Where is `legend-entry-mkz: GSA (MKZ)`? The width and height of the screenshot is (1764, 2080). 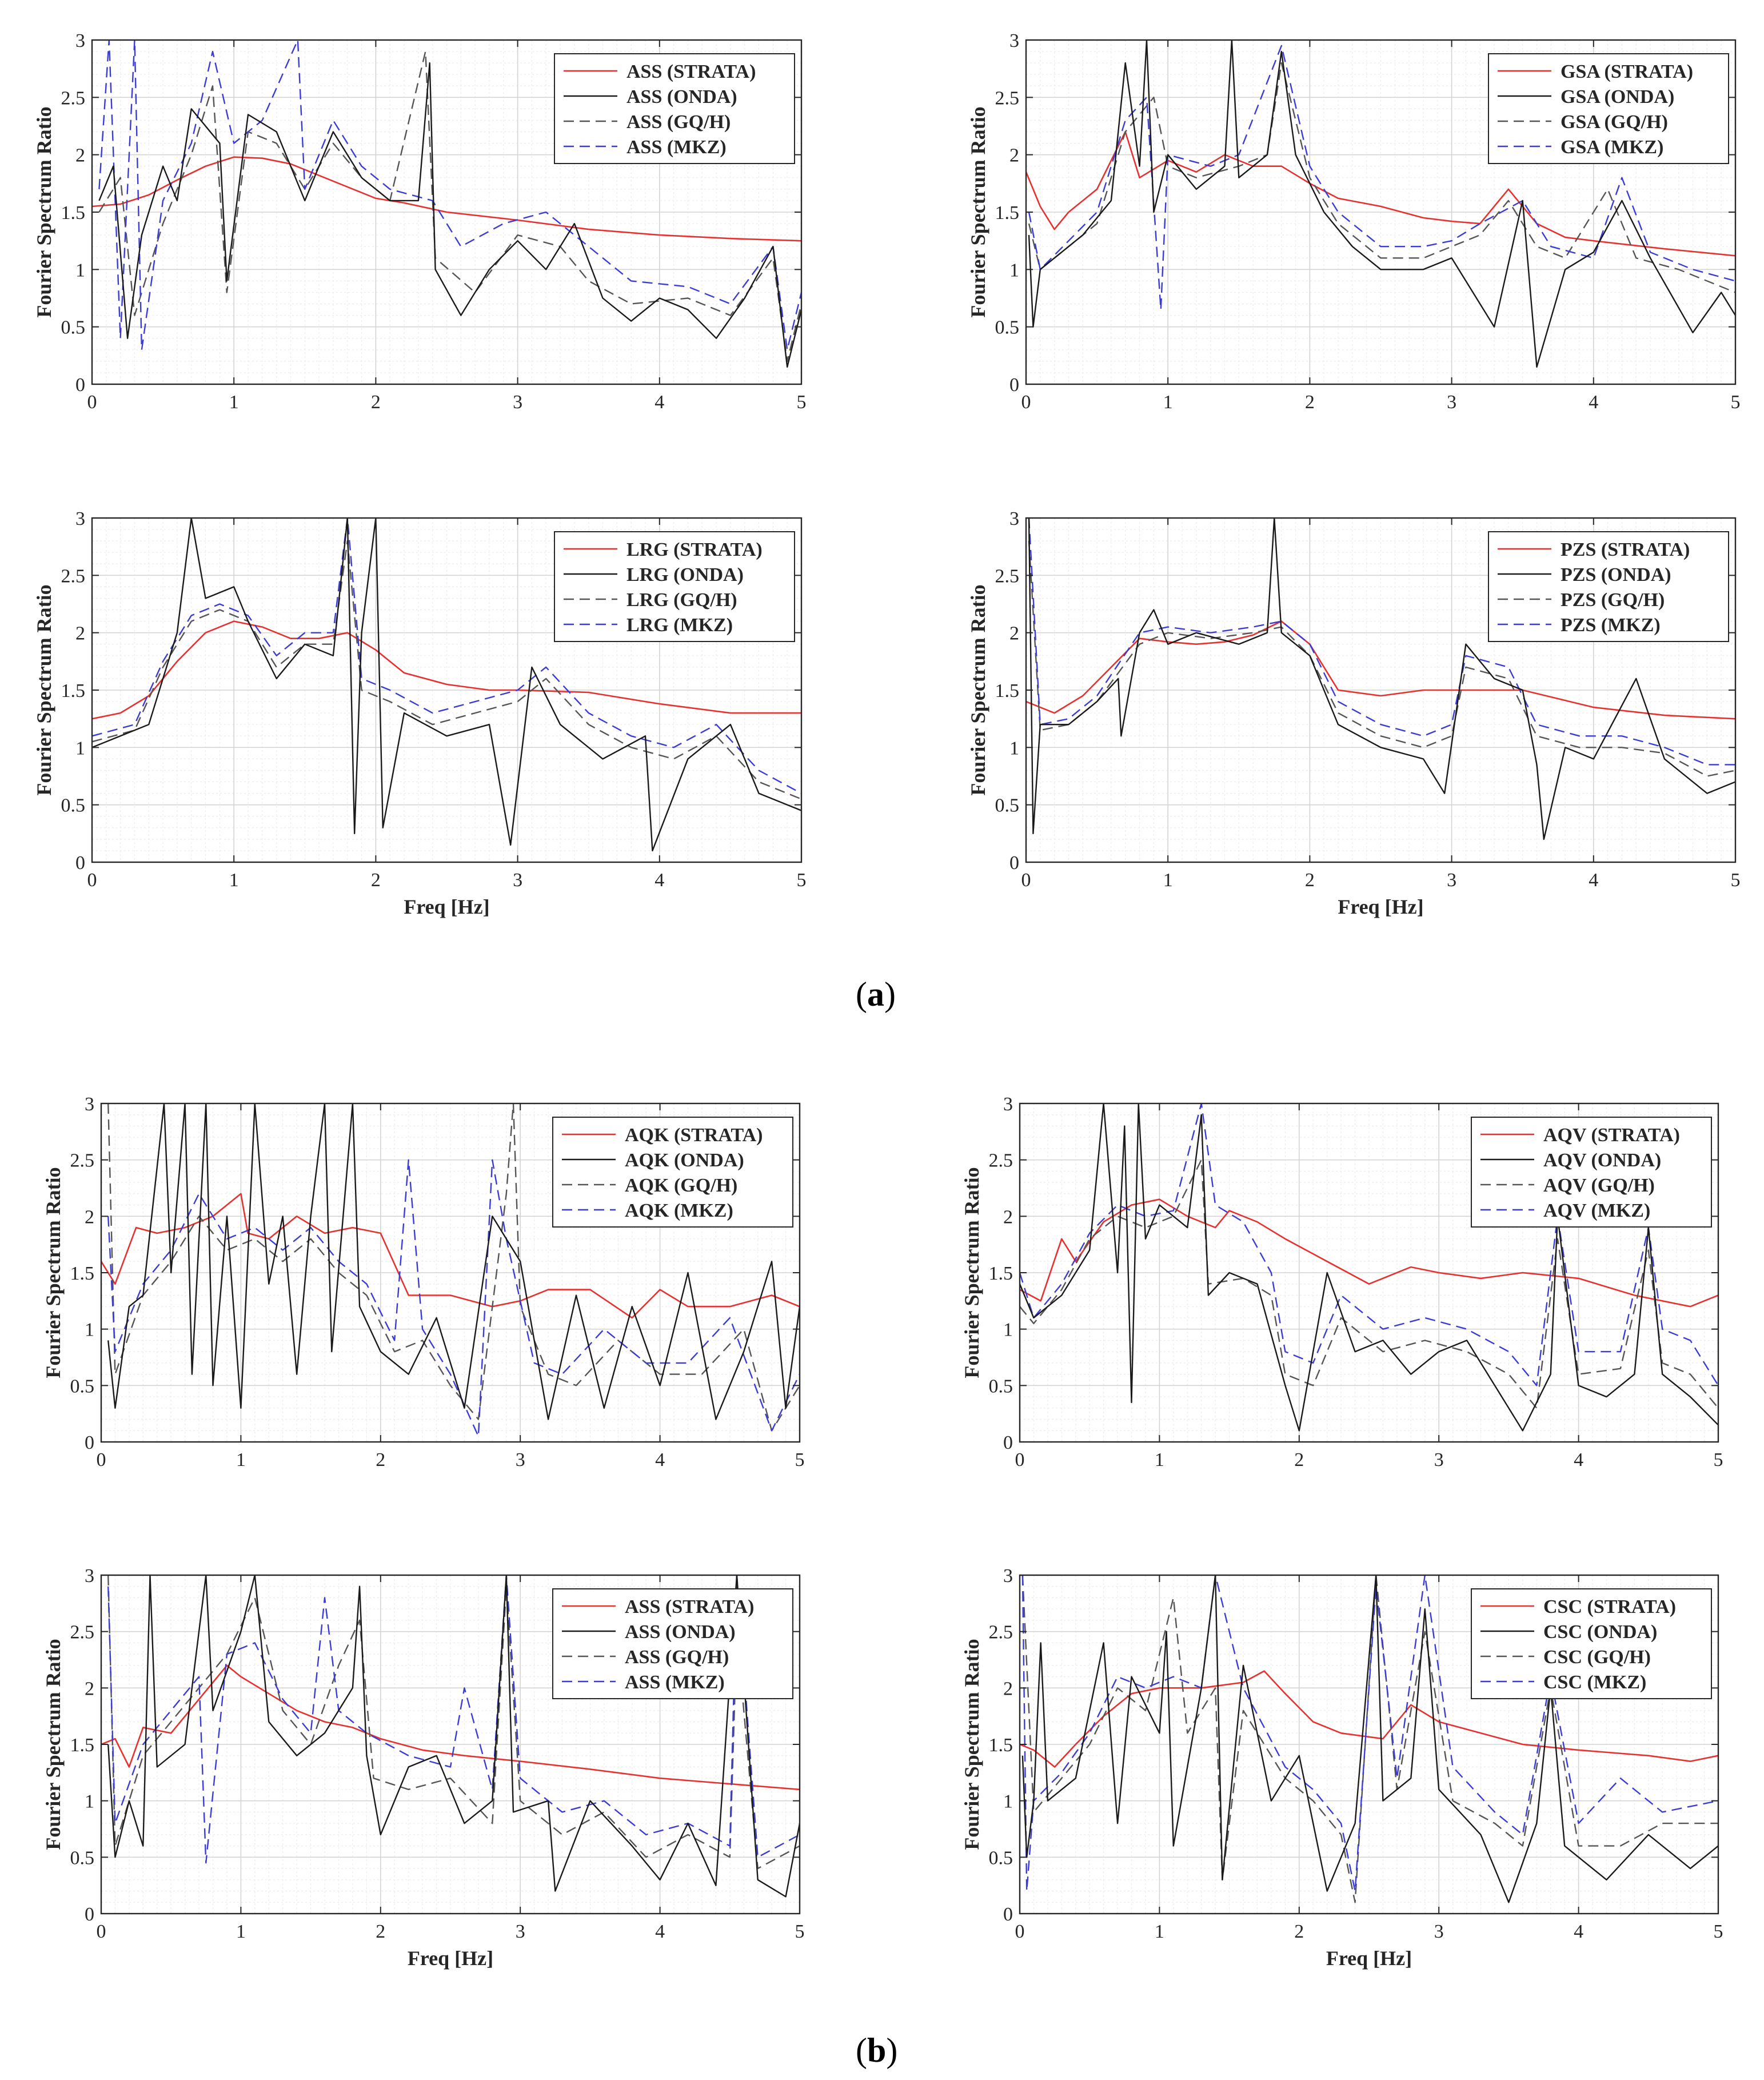
legend-entry-mkz: GSA (MKZ) is located at coordinates (1612, 147).